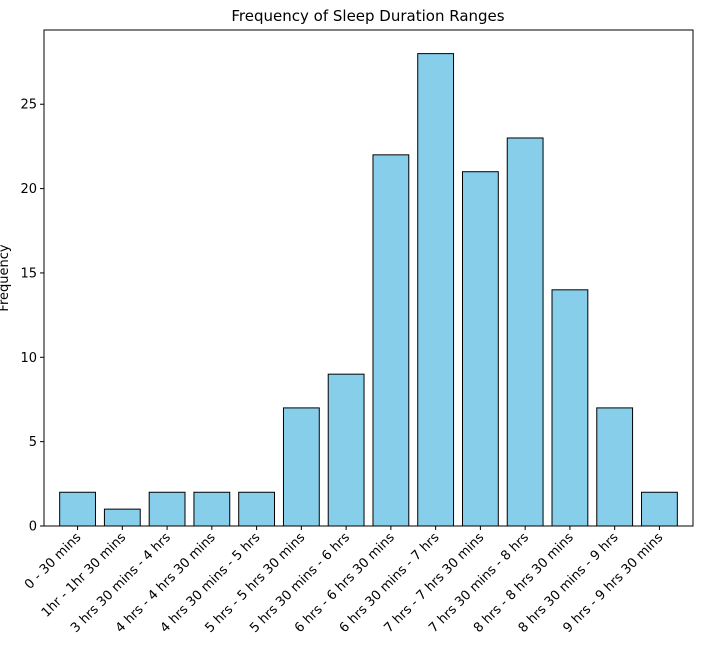  What do you see at coordinates (6, 277) in the screenshot?
I see `y-axis-label: Frequency` at bounding box center [6, 277].